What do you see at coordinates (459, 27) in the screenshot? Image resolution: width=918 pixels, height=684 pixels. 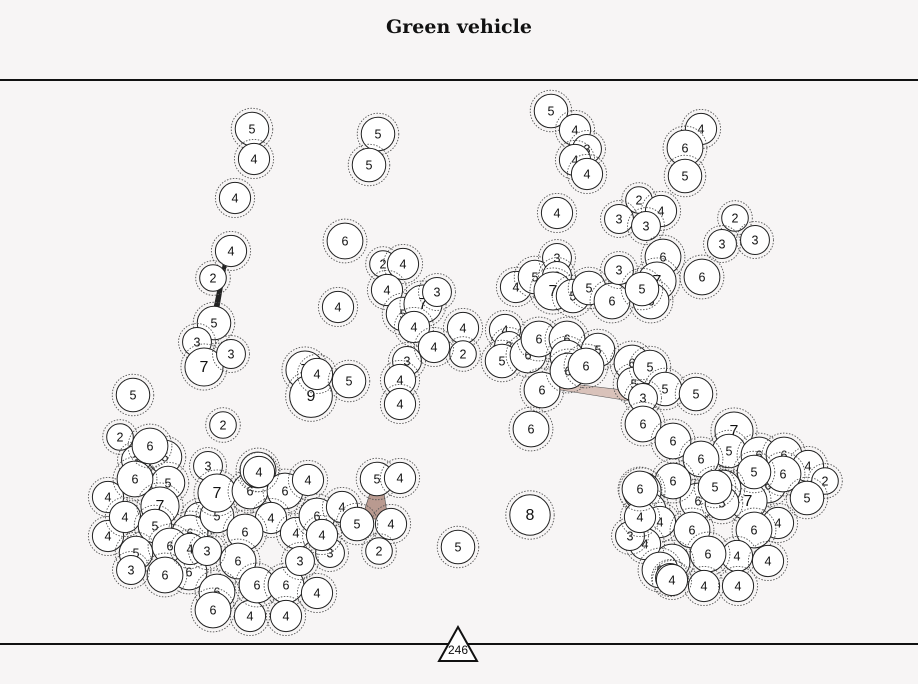 I see `chart-title: Green vehicle` at bounding box center [459, 27].